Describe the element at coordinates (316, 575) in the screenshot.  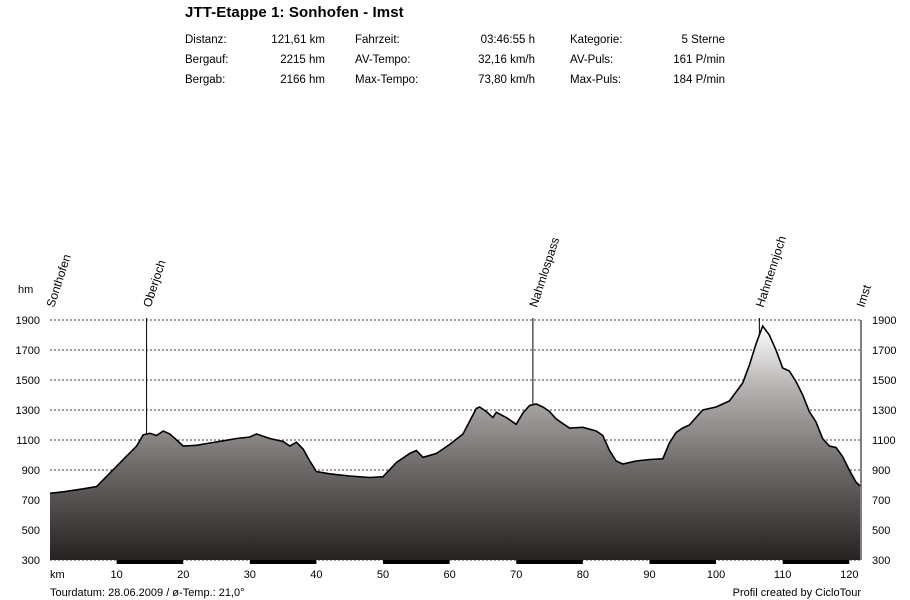
I see `x-tick-label: 40` at that location.